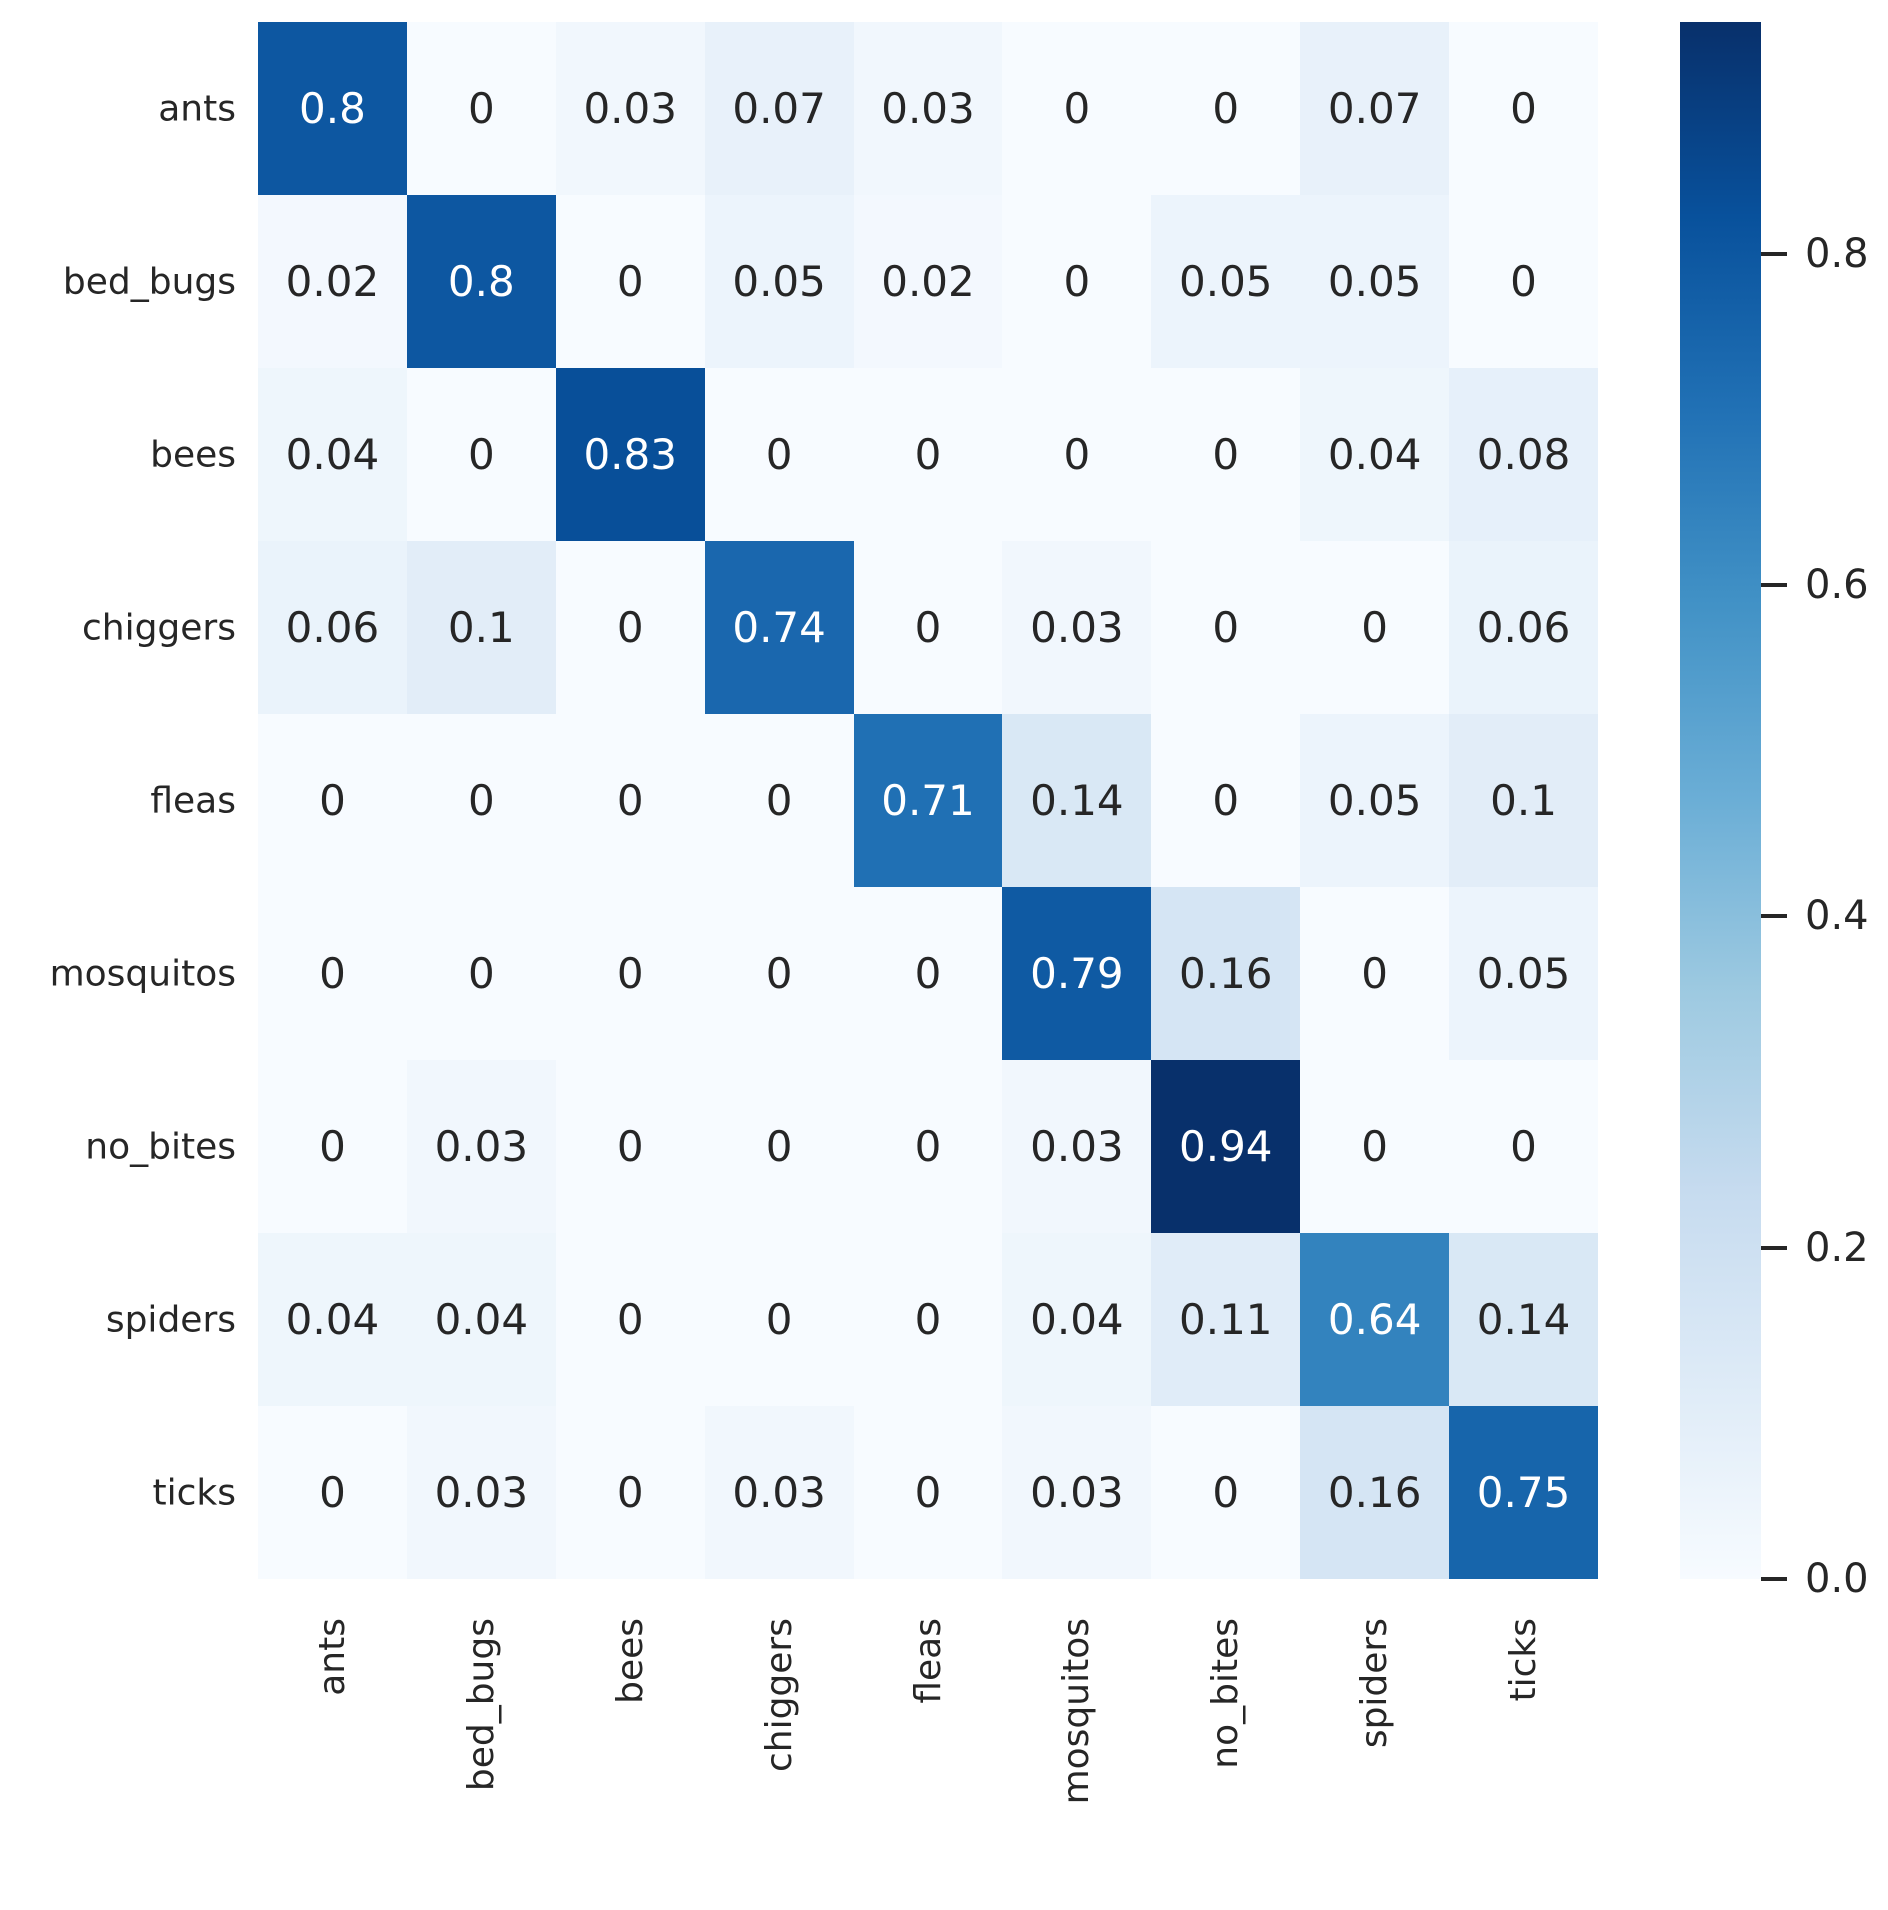  What do you see at coordinates (779, 627) in the screenshot?
I see `cell-value: 0.74` at bounding box center [779, 627].